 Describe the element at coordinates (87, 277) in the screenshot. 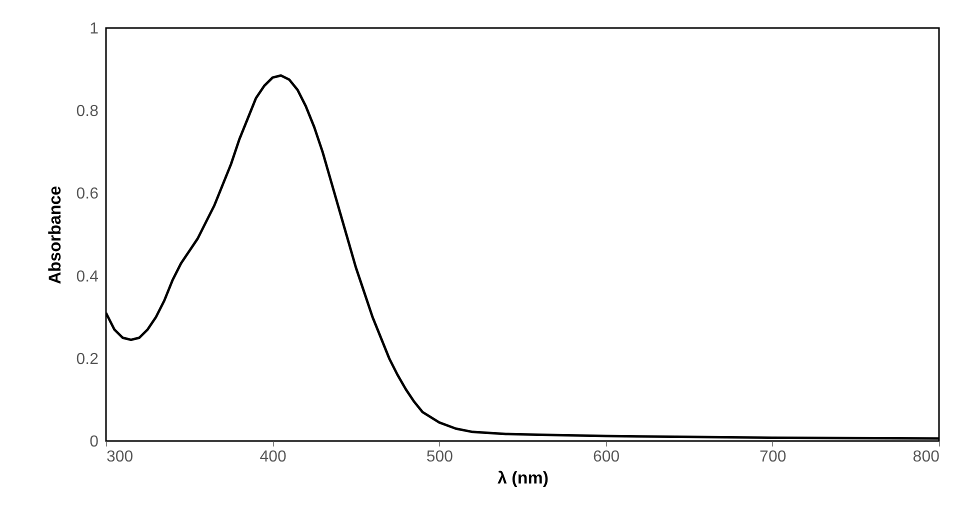

I see `y-tick-label: 0.4` at that location.